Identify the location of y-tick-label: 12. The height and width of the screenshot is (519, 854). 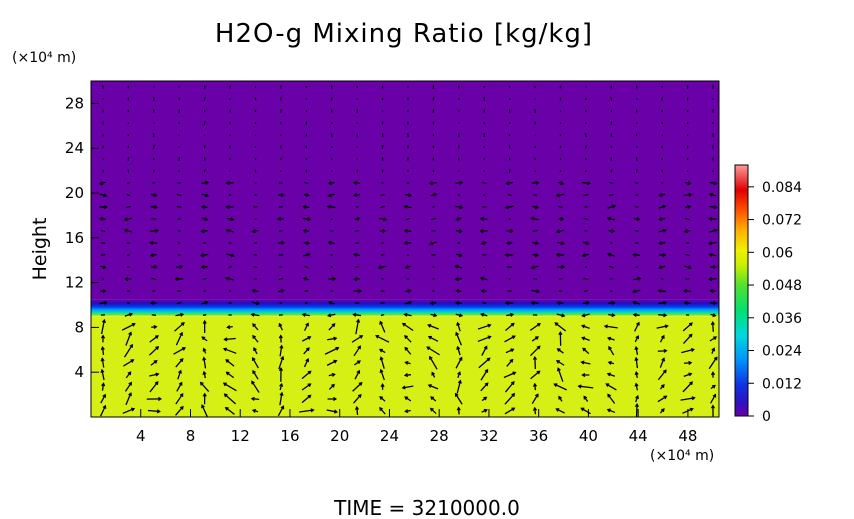
(74, 283).